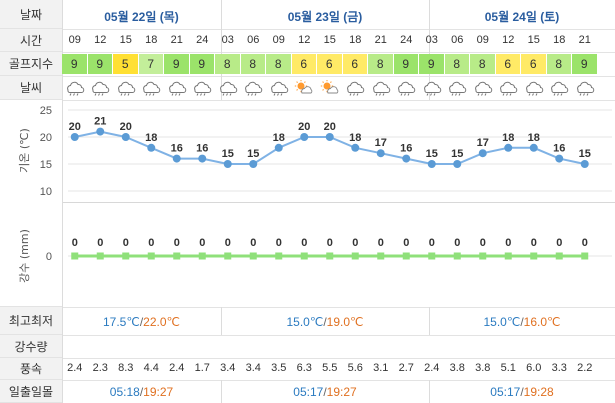 This screenshot has width=615, height=403. I want to click on wind-cell: 6.3, so click(304, 368).